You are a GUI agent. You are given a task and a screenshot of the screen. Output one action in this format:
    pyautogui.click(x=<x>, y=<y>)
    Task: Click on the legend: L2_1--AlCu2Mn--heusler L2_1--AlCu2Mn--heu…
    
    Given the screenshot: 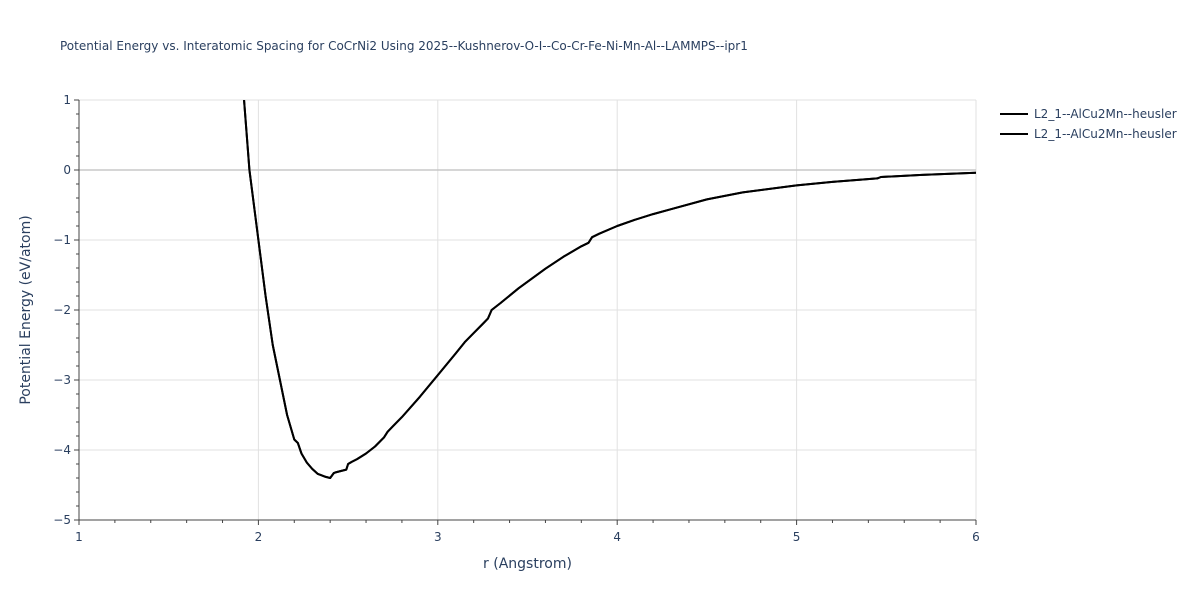 What is the action you would take?
    pyautogui.click(x=1088, y=124)
    